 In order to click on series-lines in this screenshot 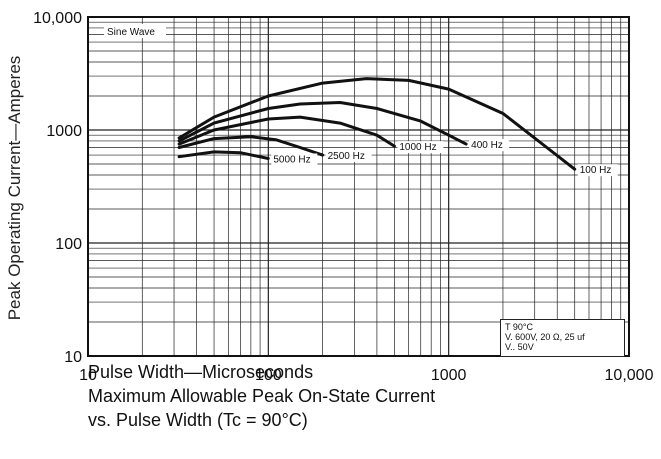, I will do `click(377, 124)`.